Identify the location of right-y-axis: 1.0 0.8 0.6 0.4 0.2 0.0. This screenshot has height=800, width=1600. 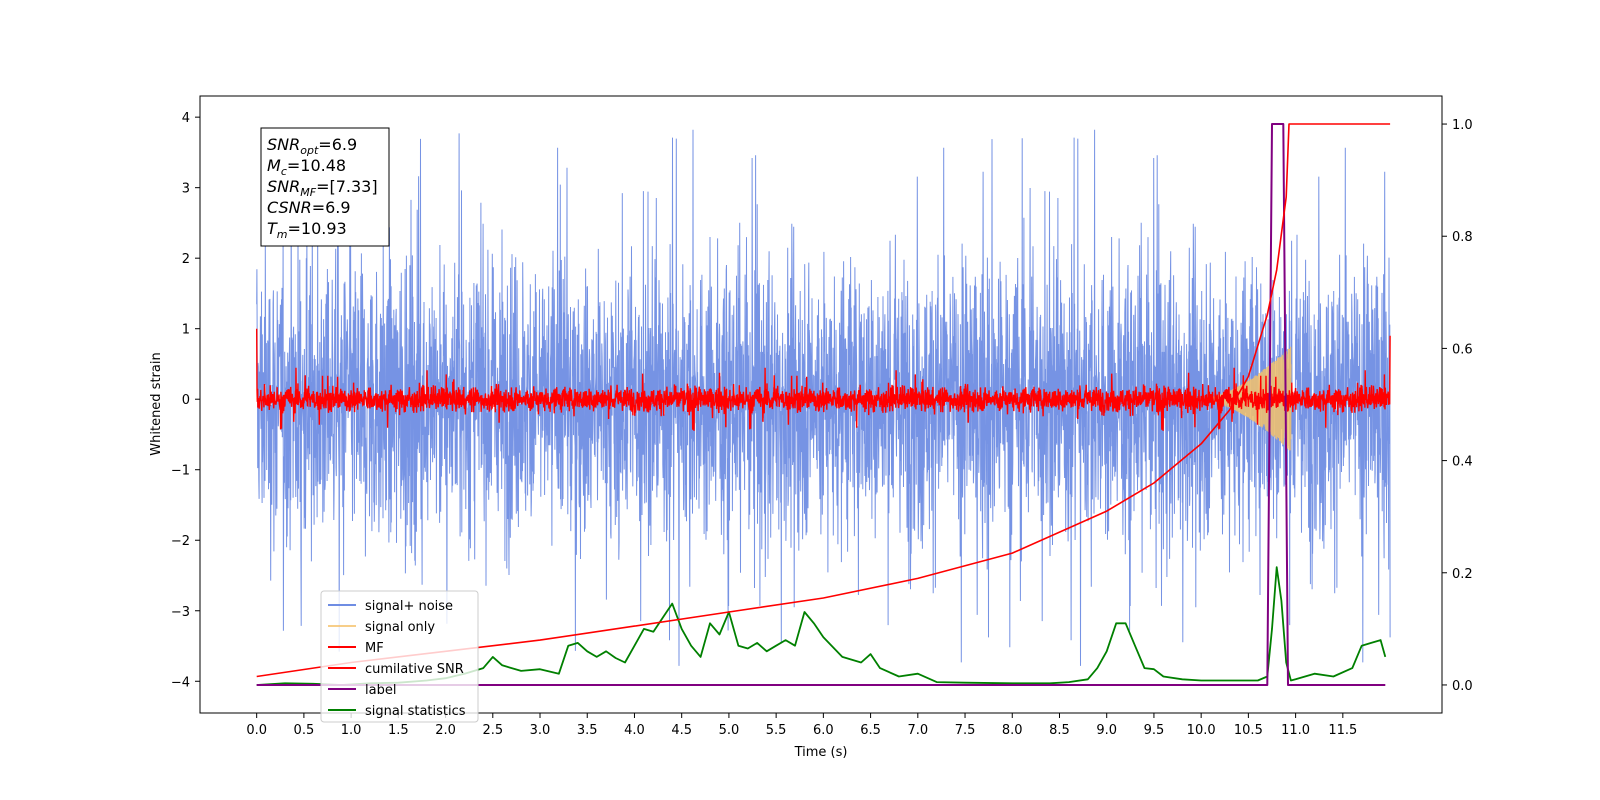
(1457, 406).